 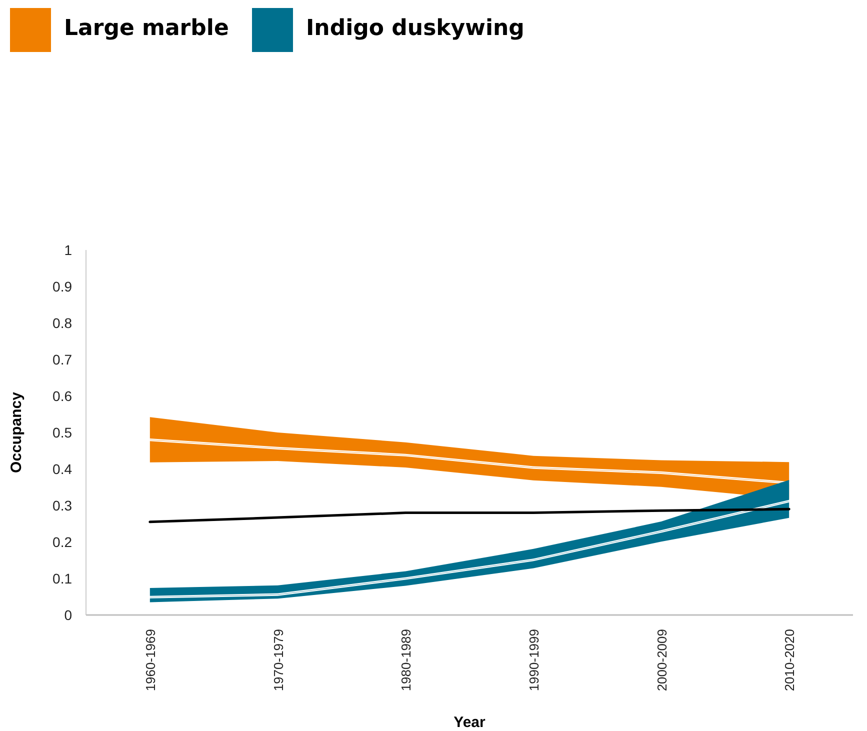 What do you see at coordinates (469, 516) in the screenshot?
I see `line-series` at bounding box center [469, 516].